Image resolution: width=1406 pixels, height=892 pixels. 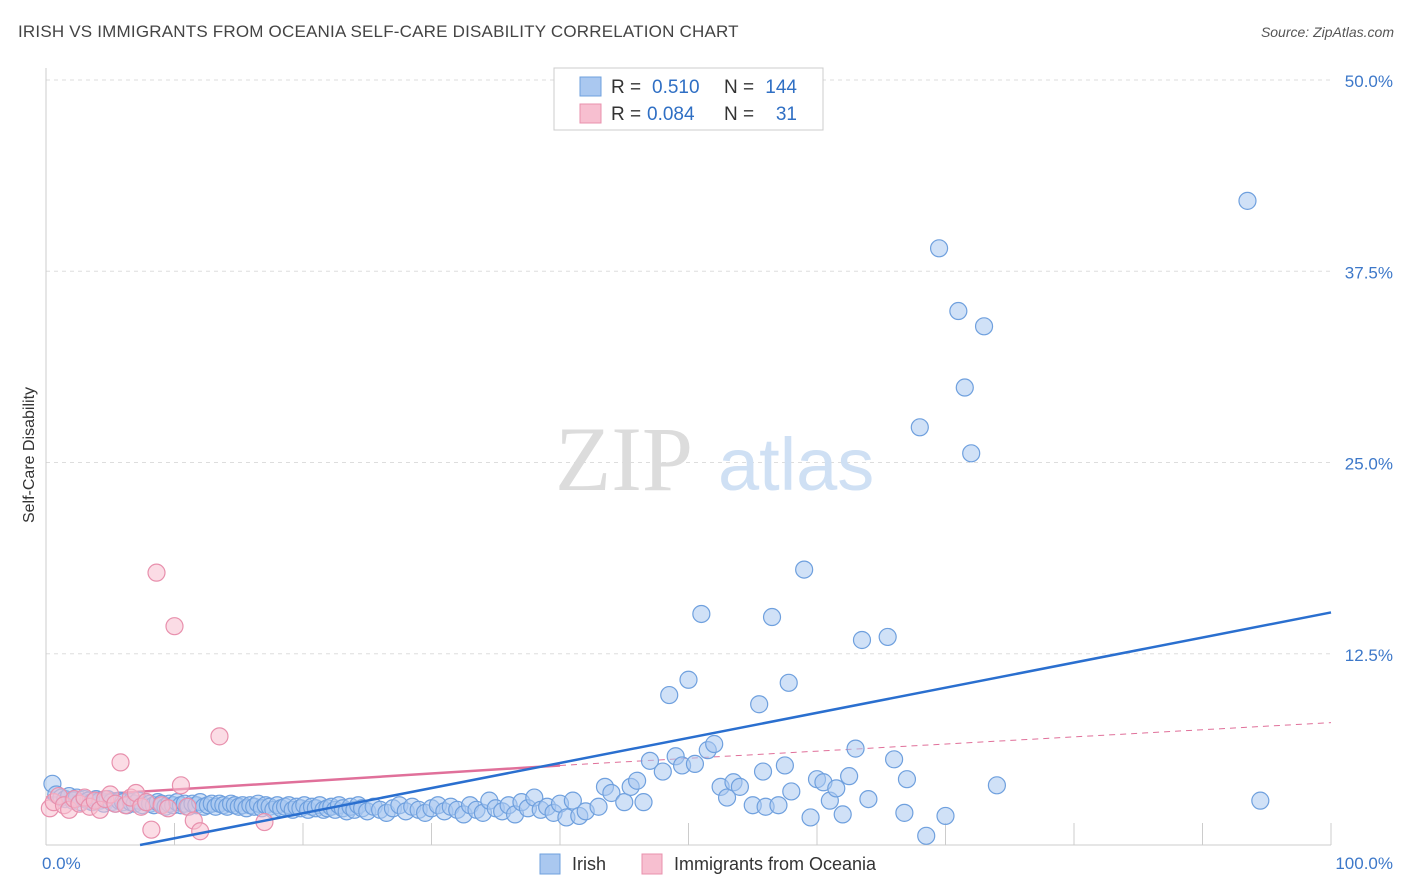 I want to click on y-axis-label: Self-Care Disability, so click(x=29, y=455).